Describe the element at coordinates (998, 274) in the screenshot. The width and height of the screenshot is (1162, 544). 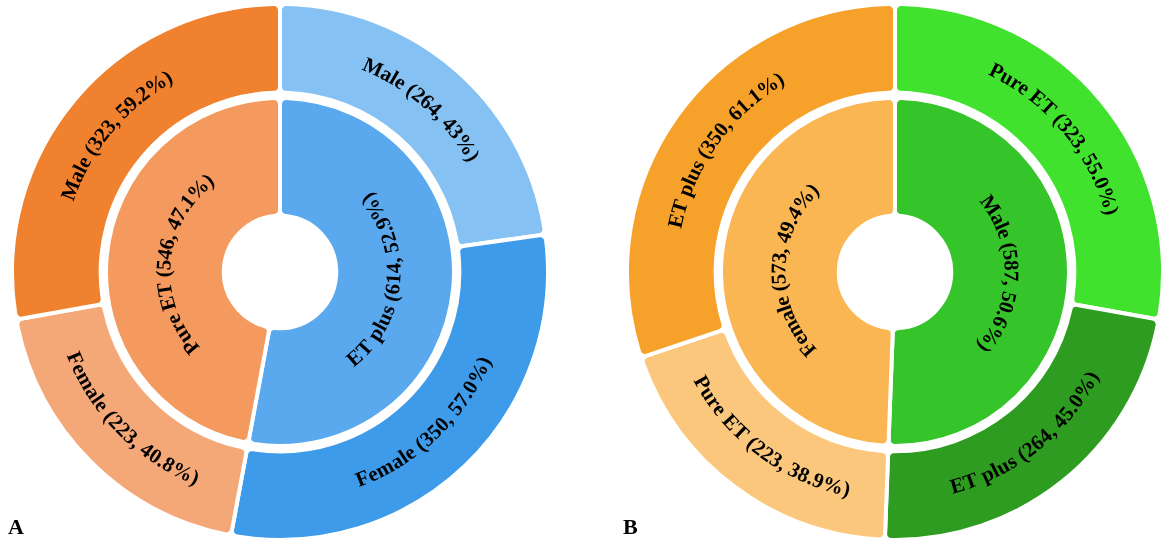
I see `category-label: Male (587, 50.6%)` at that location.